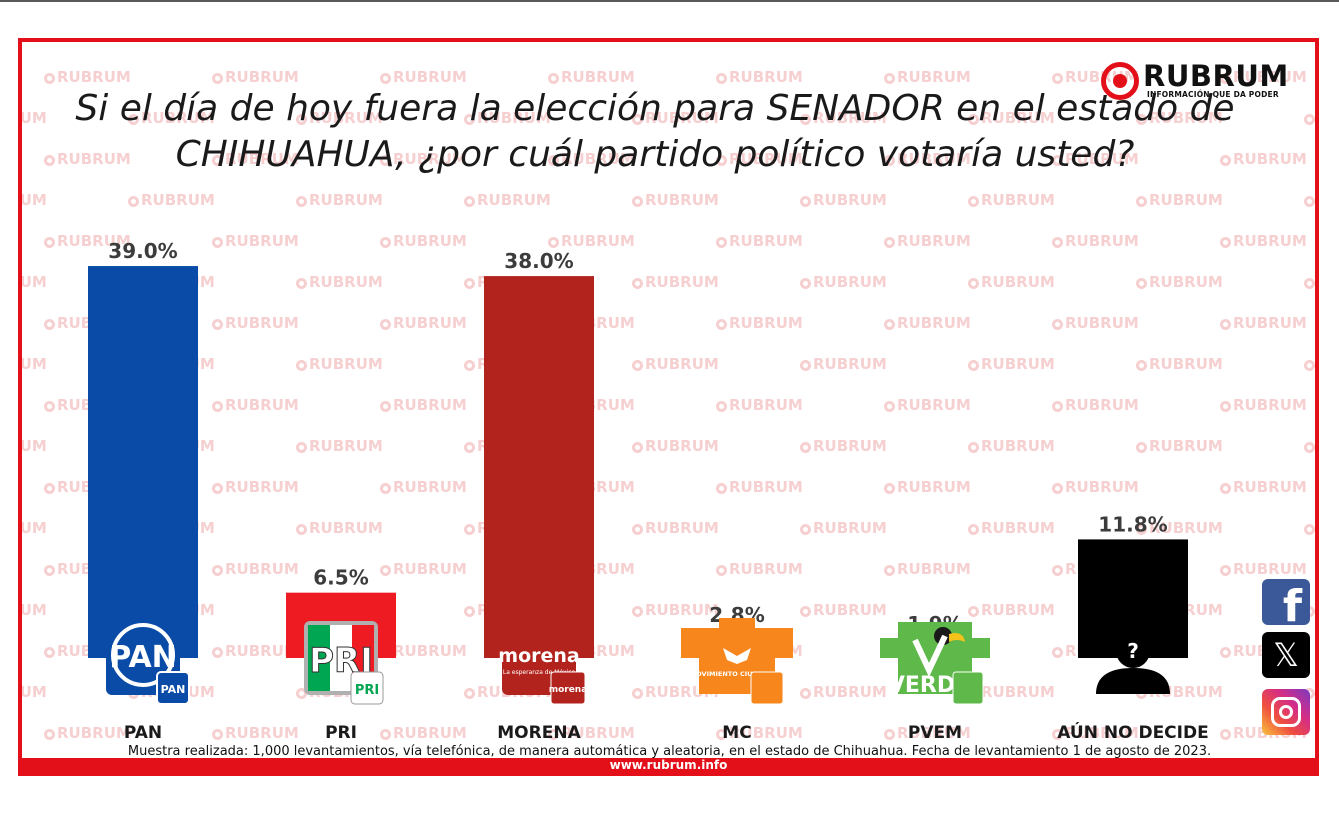 The height and width of the screenshot is (817, 1339). Describe the element at coordinates (1133, 664) in the screenshot. I see `undecided-person-icon: ?` at that location.